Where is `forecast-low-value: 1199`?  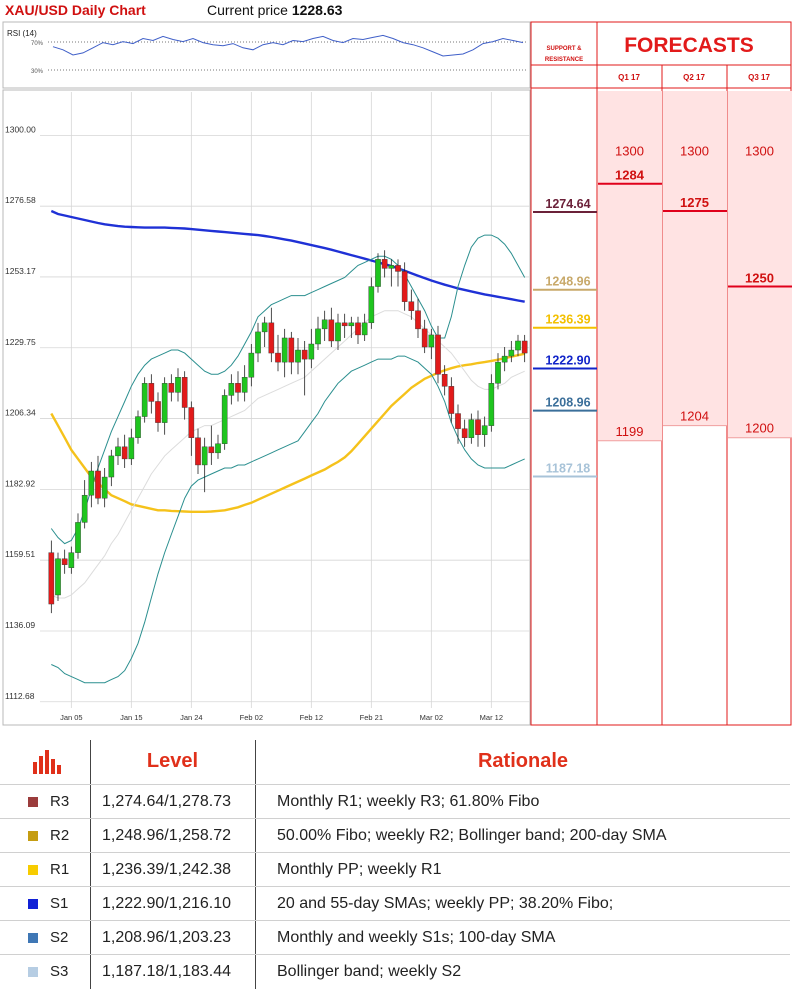
forecast-low-value: 1199 is located at coordinates (630, 431).